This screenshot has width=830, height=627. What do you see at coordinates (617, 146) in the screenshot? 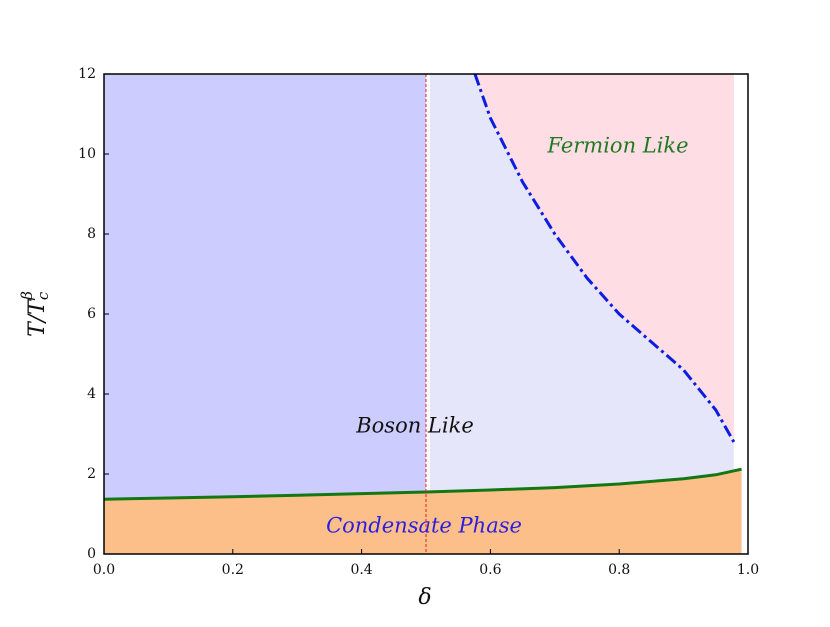
I see `annotation: Fermion Like` at bounding box center [617, 146].